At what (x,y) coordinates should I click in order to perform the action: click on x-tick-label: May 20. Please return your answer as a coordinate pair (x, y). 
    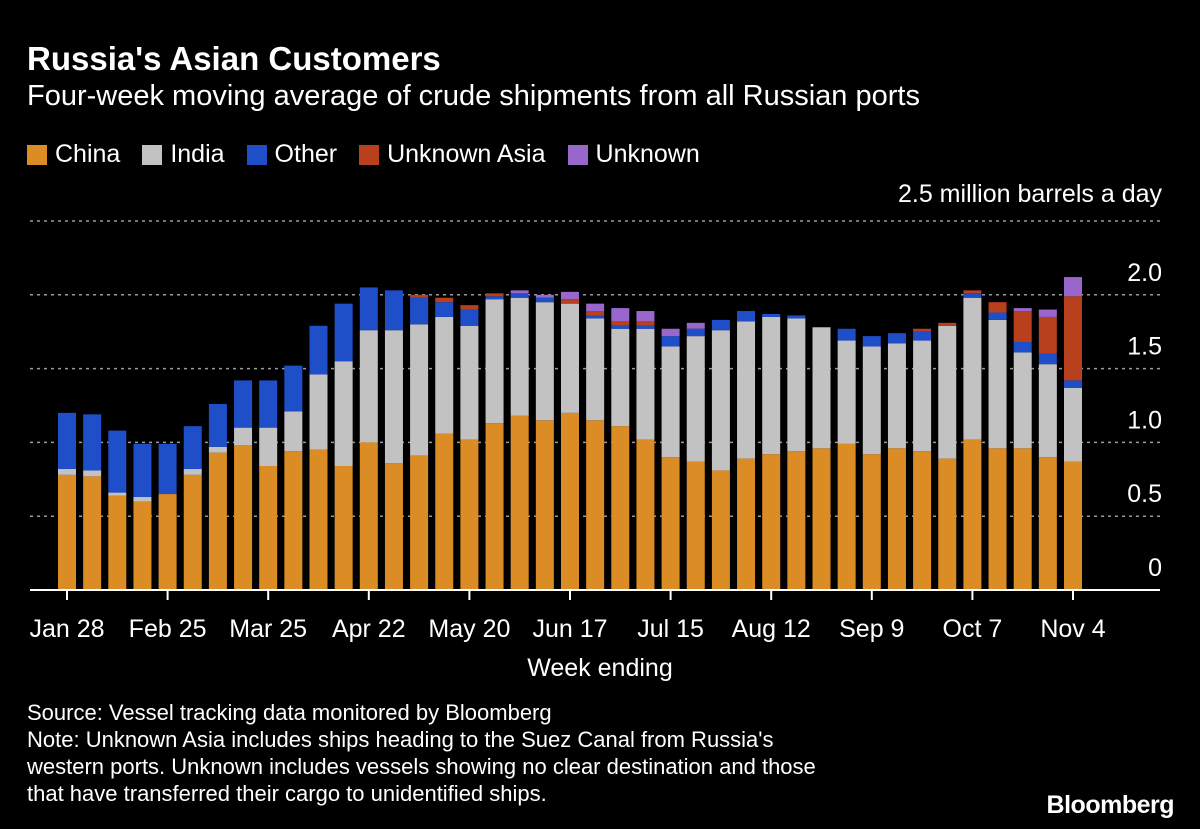
    Looking at the image, I should click on (469, 629).